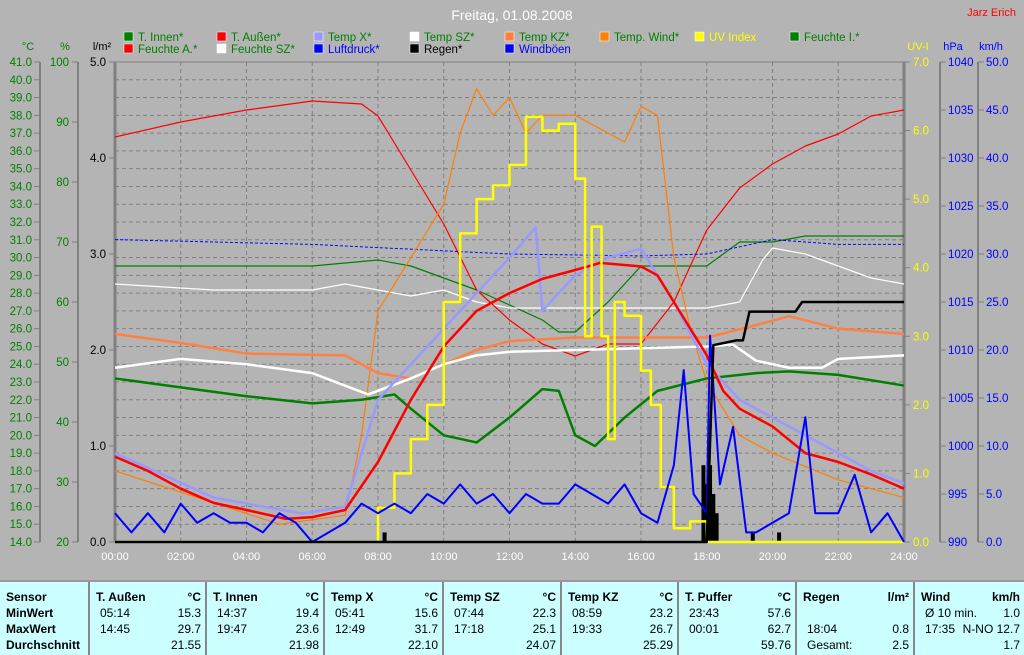  I want to click on x-tick-label: 00:00, so click(115, 557).